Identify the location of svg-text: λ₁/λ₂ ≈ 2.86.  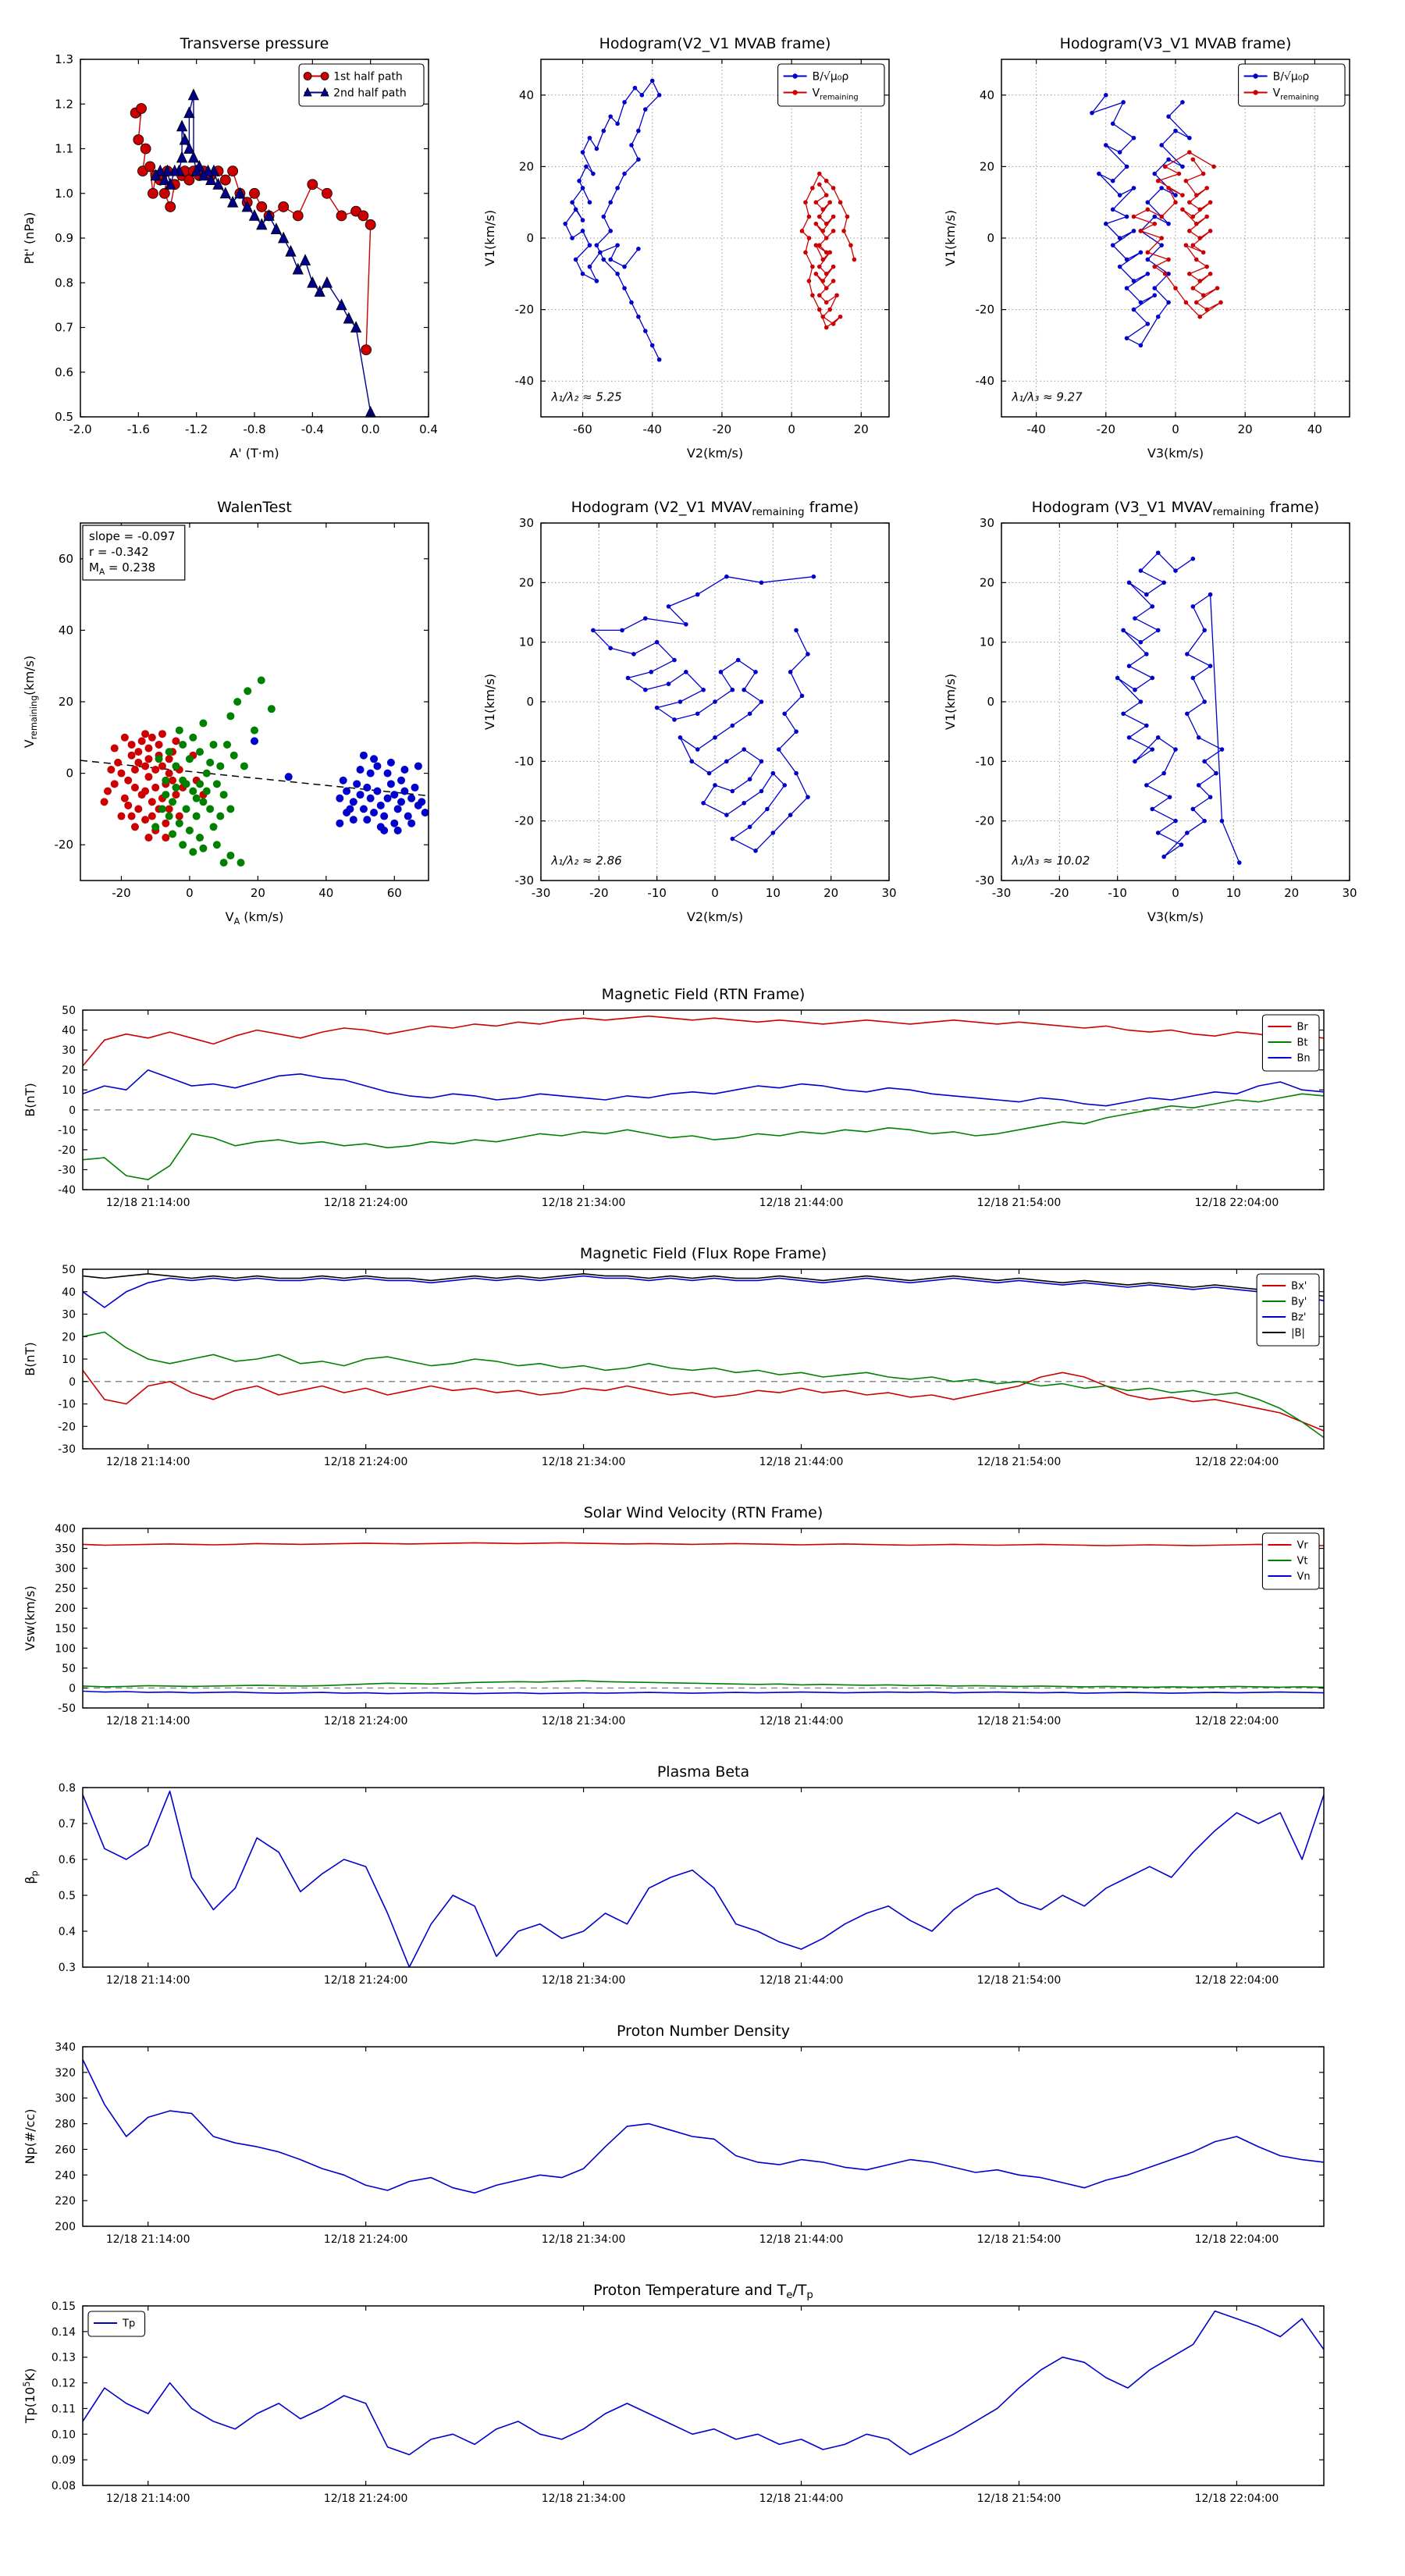
(585, 860).